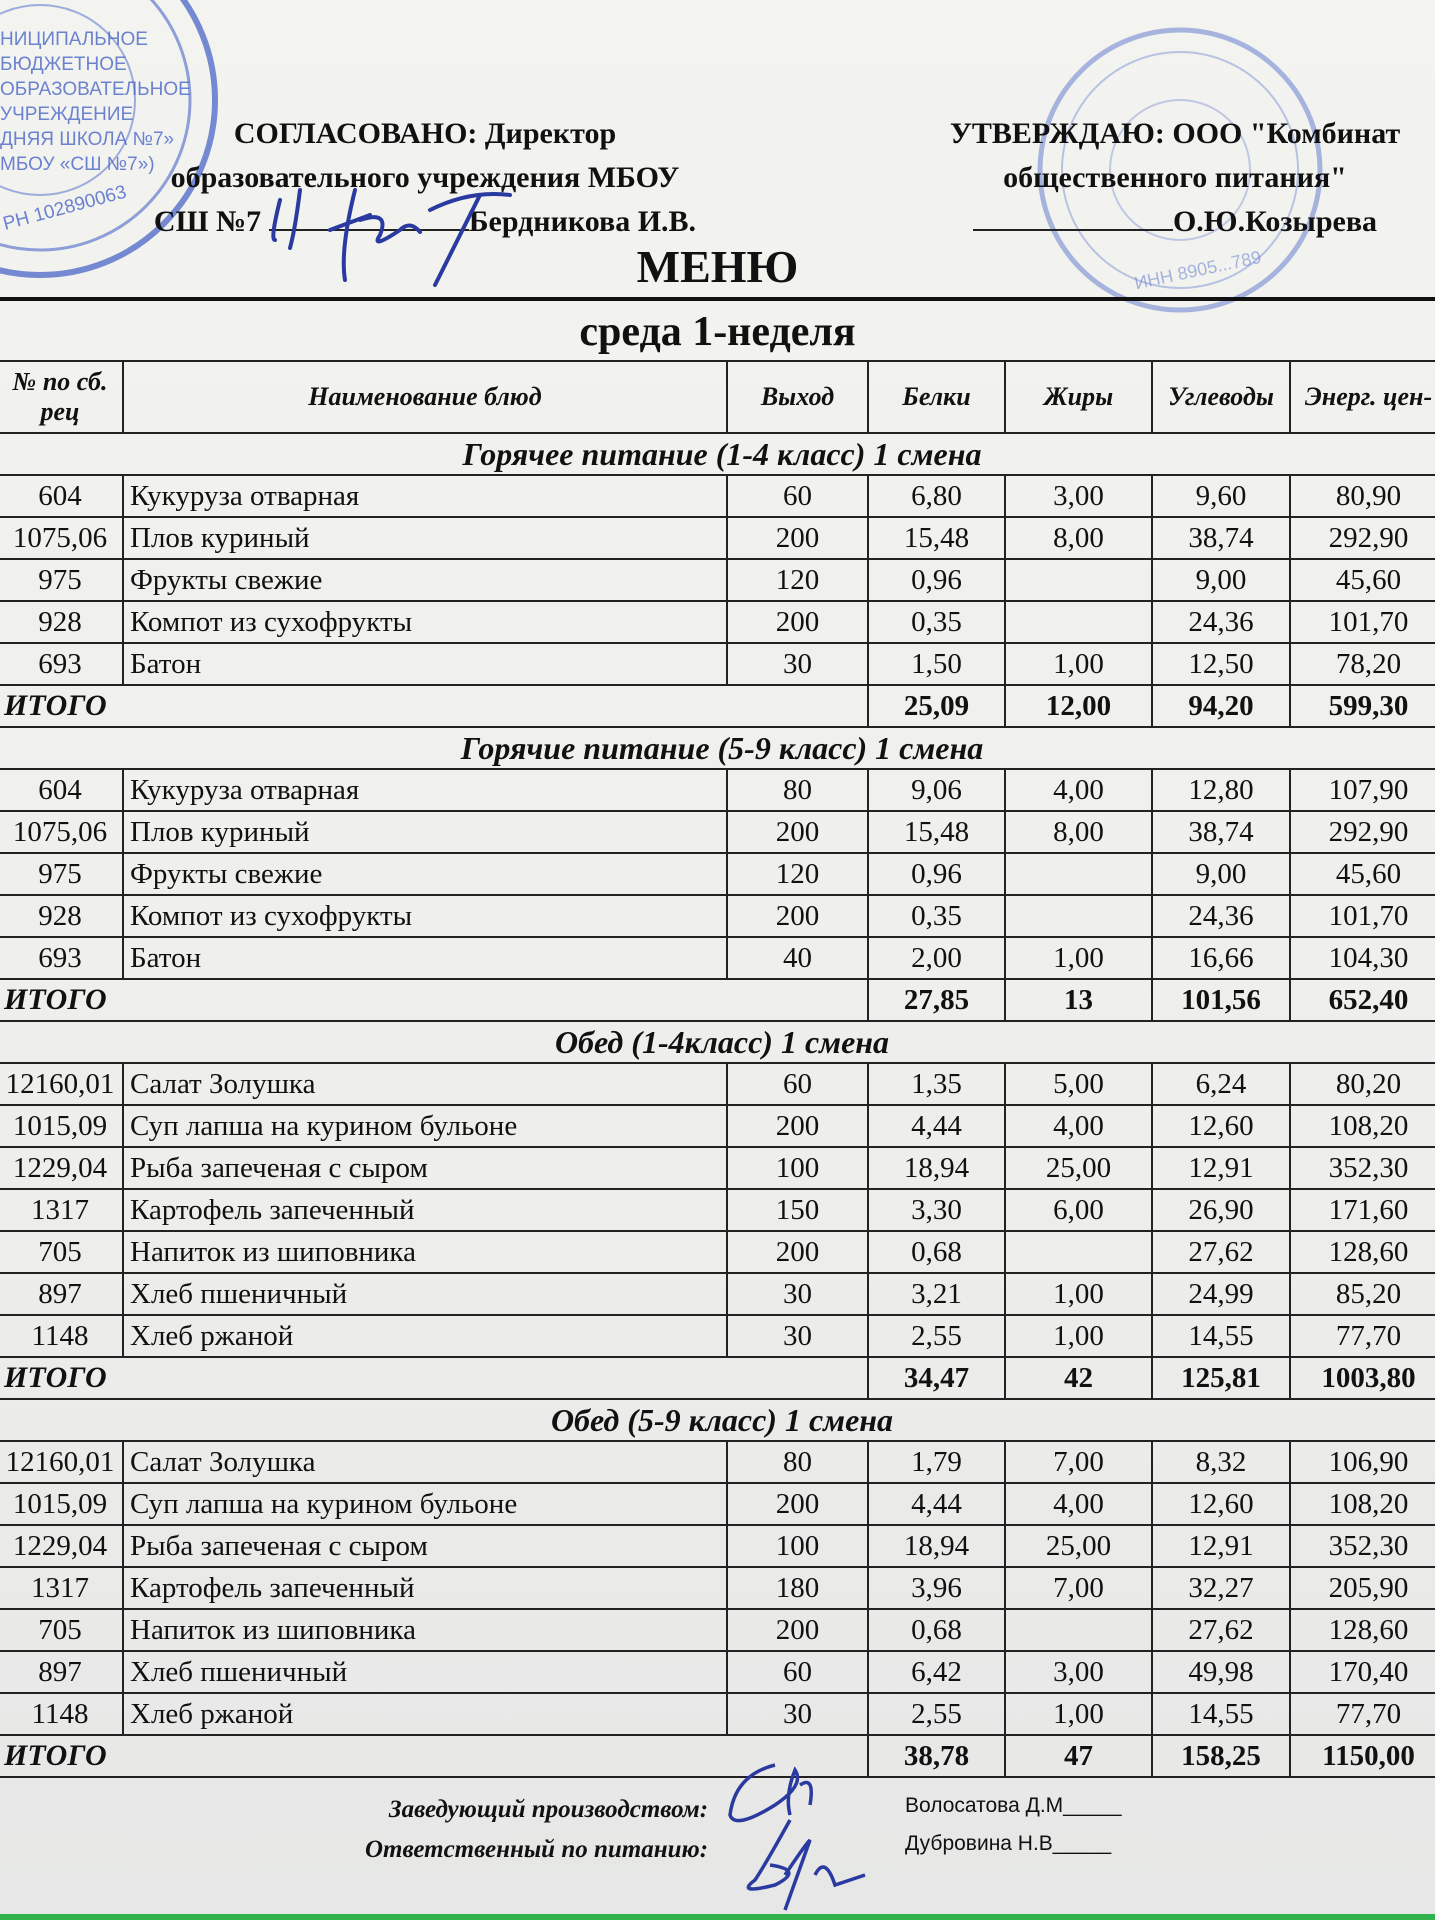 The width and height of the screenshot is (1435, 1920). What do you see at coordinates (797, 1546) in the screenshot?
I see `cell-yield: 100` at bounding box center [797, 1546].